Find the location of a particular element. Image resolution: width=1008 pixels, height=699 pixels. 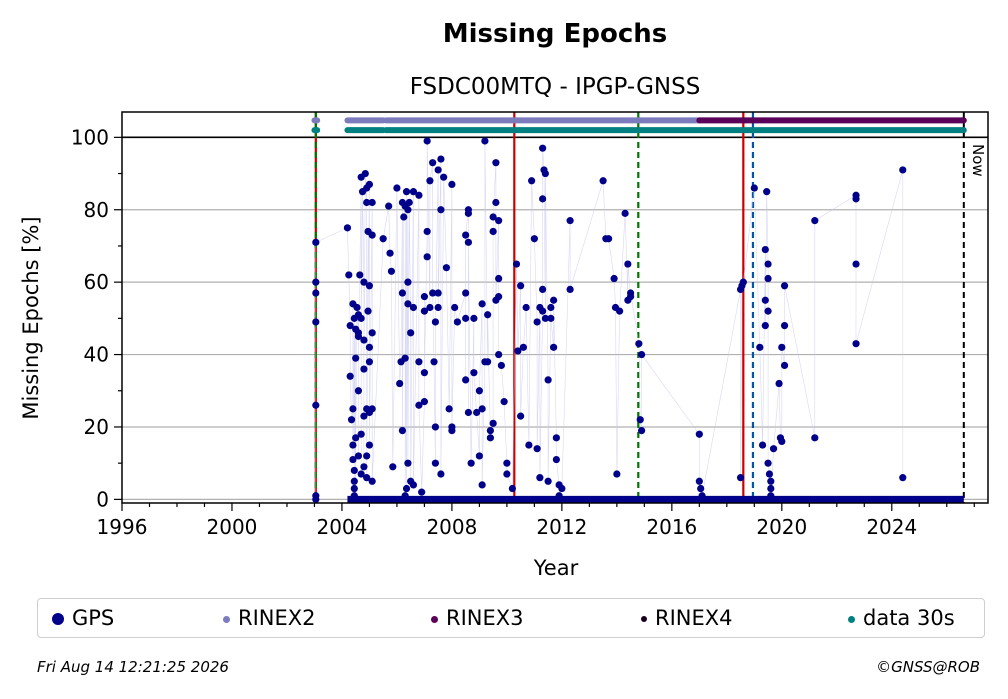

legend-label-rinex4: RINEX4 is located at coordinates (694, 618).